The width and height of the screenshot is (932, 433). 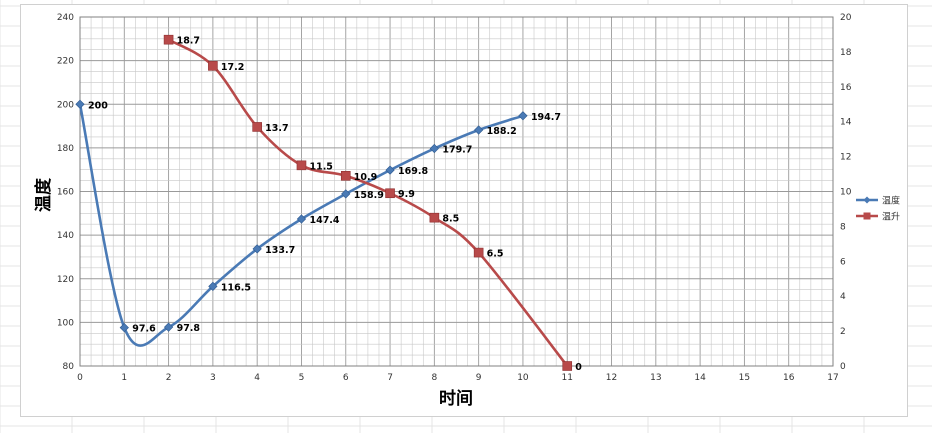 What do you see at coordinates (891, 217) in the screenshot?
I see `legend-label: 温升` at bounding box center [891, 217].